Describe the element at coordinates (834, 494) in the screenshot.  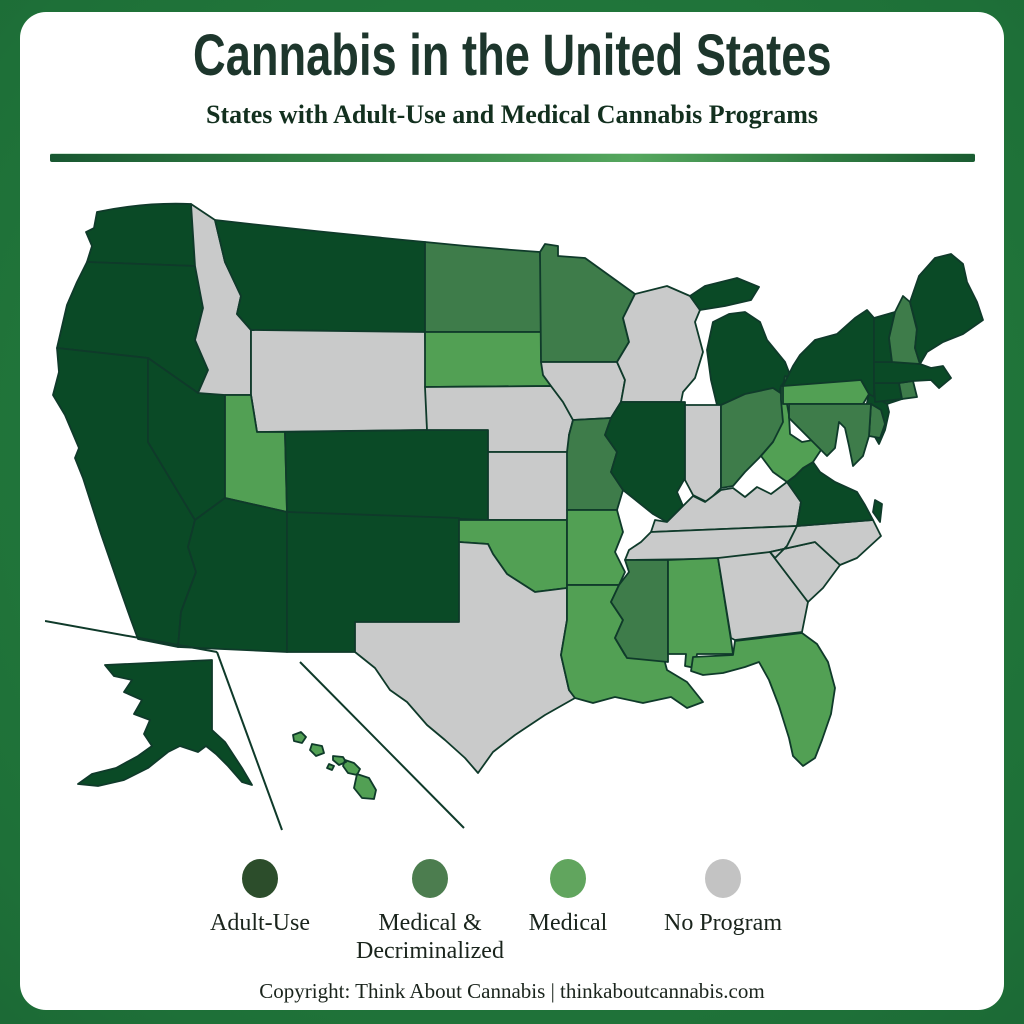
I see `state-virginia` at that location.